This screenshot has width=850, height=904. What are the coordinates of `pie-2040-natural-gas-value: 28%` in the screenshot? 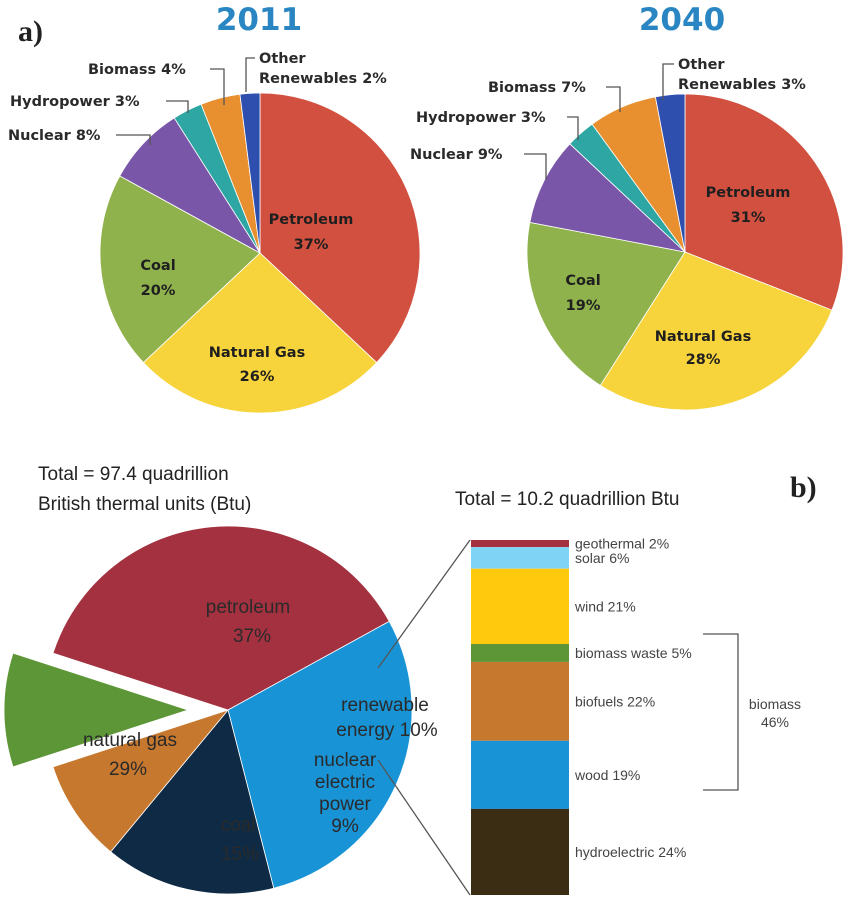 It's located at (703, 360).